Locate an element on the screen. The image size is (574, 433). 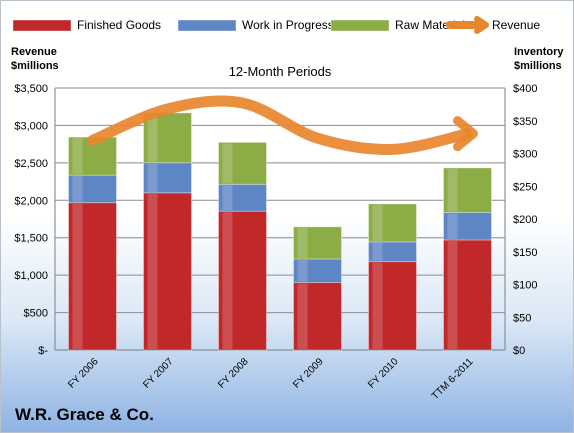
right-tick-label: $300 is located at coordinates (525, 155).